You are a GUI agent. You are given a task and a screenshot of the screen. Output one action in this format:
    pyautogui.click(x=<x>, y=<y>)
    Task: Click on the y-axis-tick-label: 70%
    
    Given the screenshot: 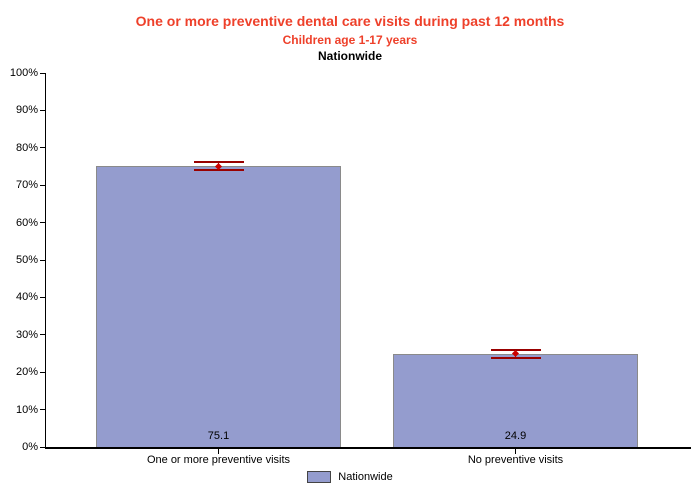 What is the action you would take?
    pyautogui.click(x=26, y=185)
    